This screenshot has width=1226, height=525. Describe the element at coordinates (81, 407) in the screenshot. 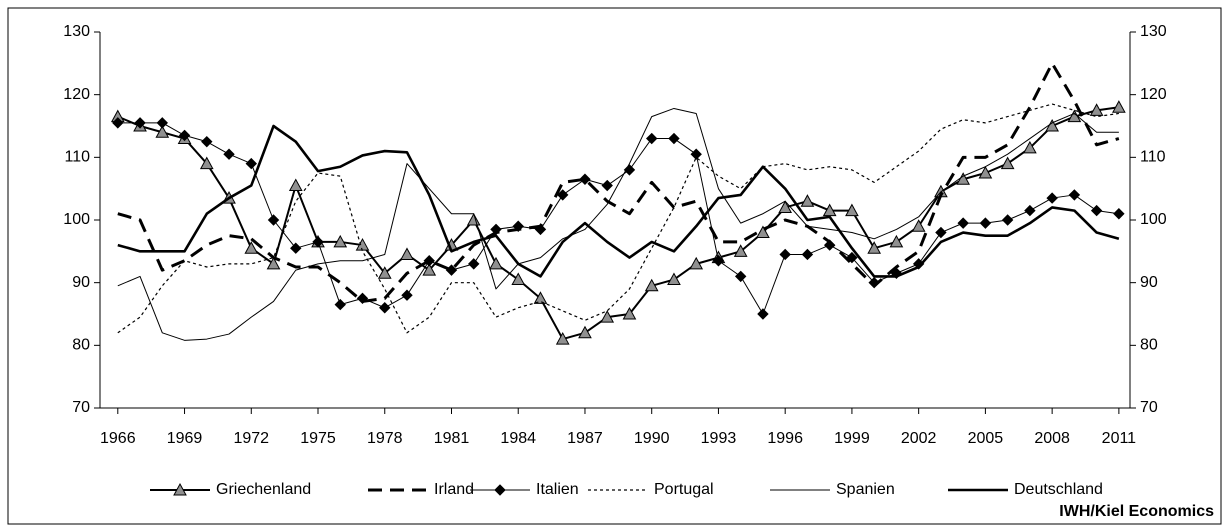

I see `y-tick-label: 70` at that location.